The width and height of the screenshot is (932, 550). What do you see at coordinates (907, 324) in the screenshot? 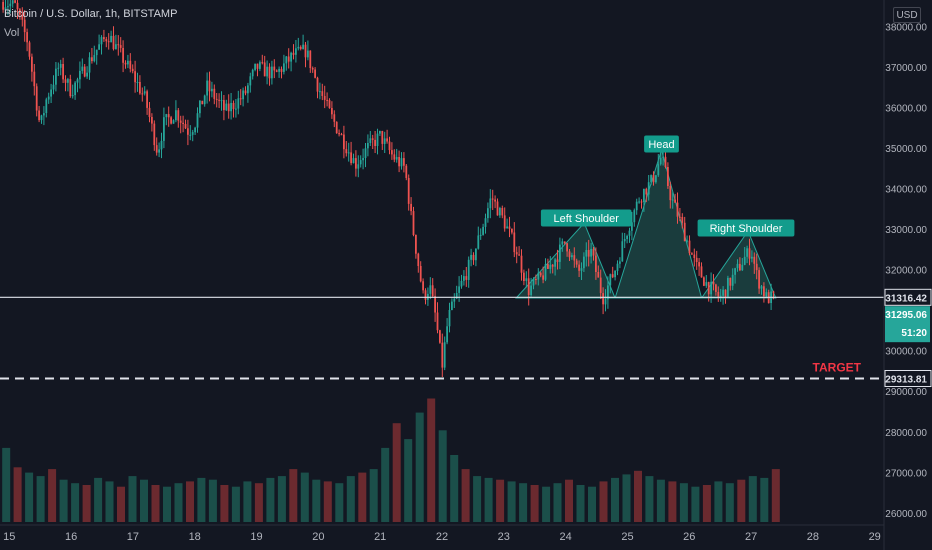
I see `last-price-tag-bg` at bounding box center [907, 324].